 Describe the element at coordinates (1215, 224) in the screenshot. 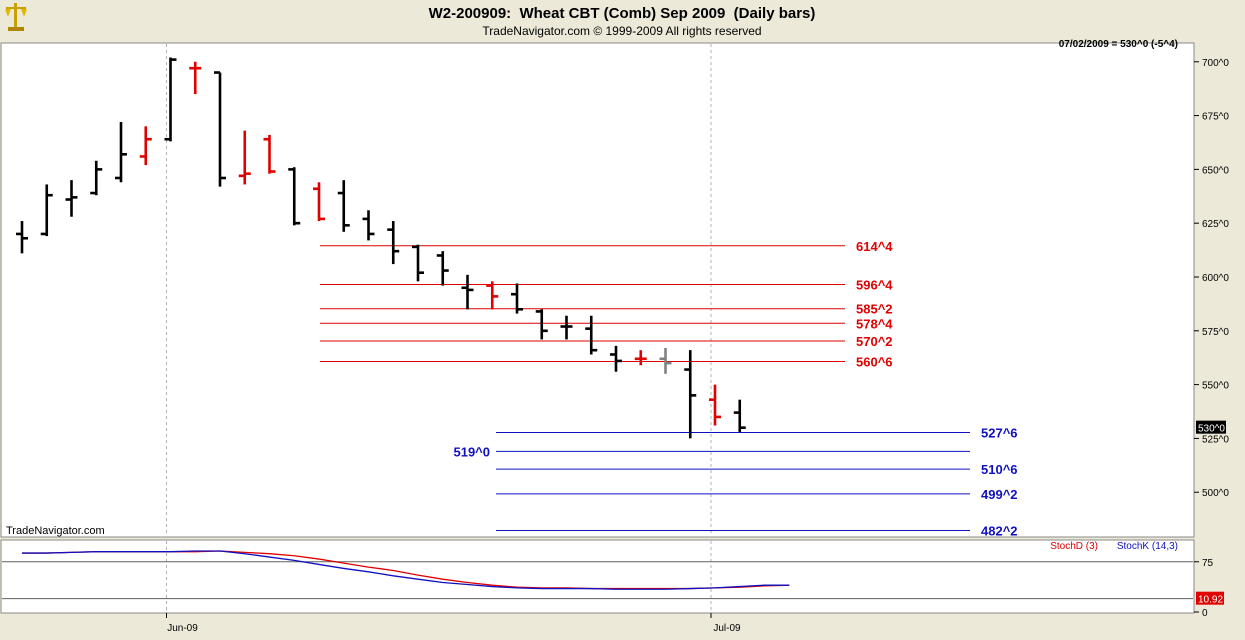

I see `price-tick-label: 625^0` at that location.